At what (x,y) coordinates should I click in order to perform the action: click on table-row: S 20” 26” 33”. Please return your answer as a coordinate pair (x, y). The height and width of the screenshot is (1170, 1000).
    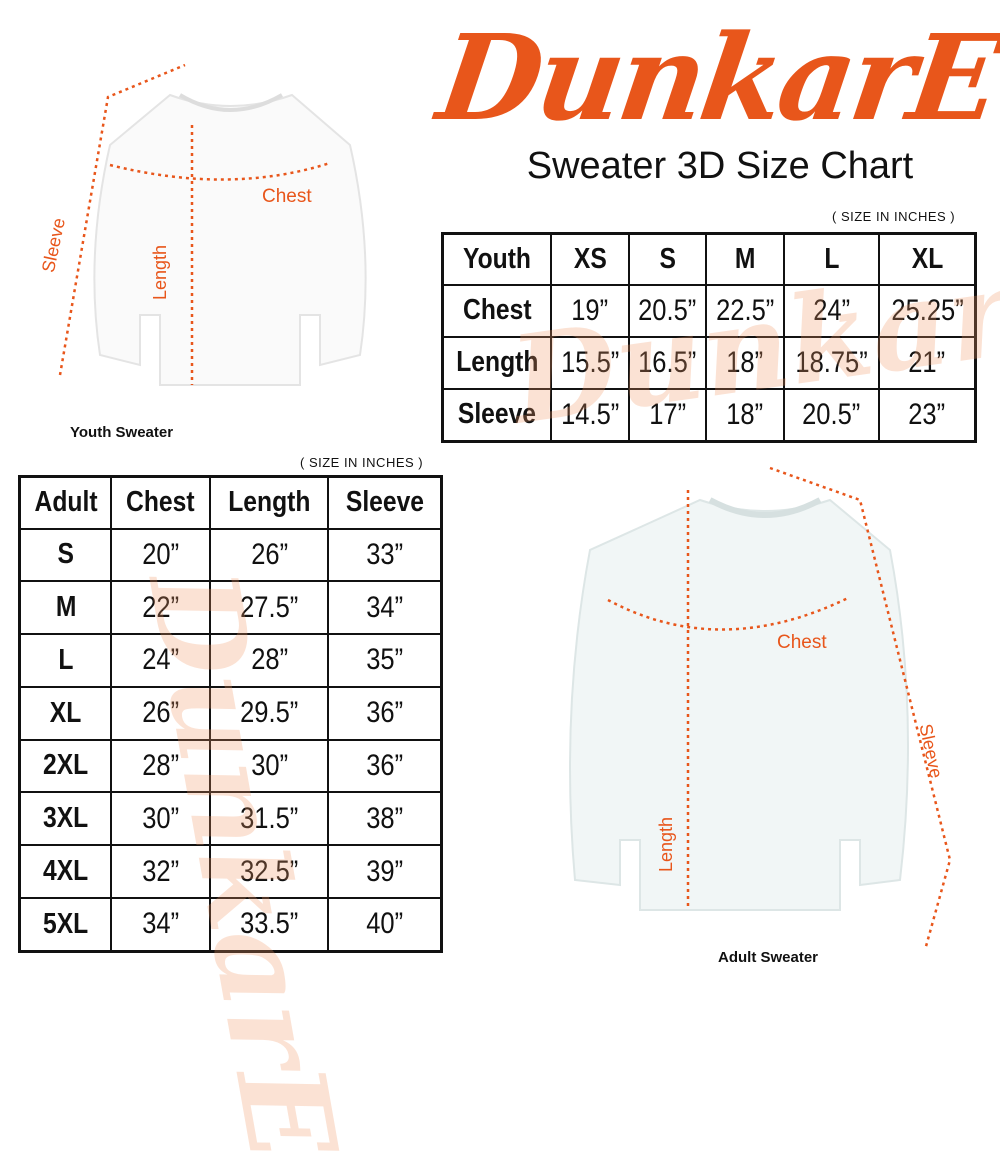
    Looking at the image, I should click on (230, 555).